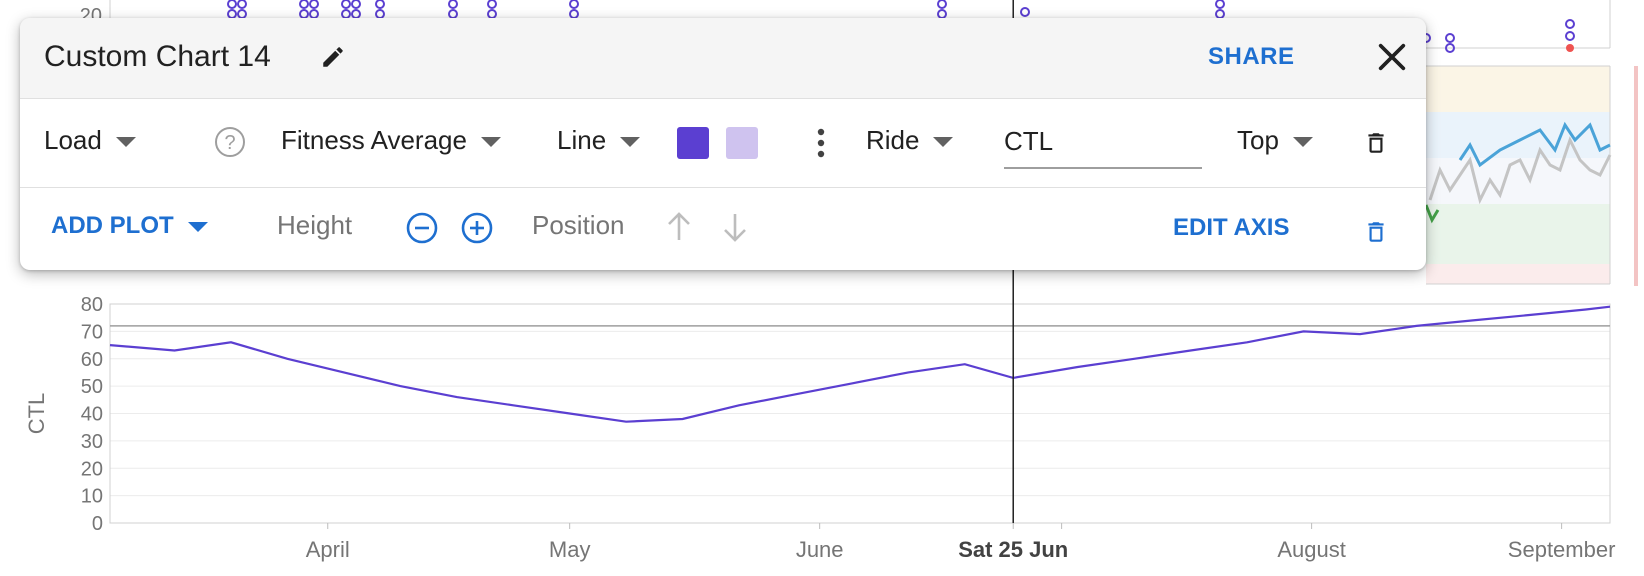  Describe the element at coordinates (570, 549) in the screenshot. I see `x-tick-label: May` at that location.